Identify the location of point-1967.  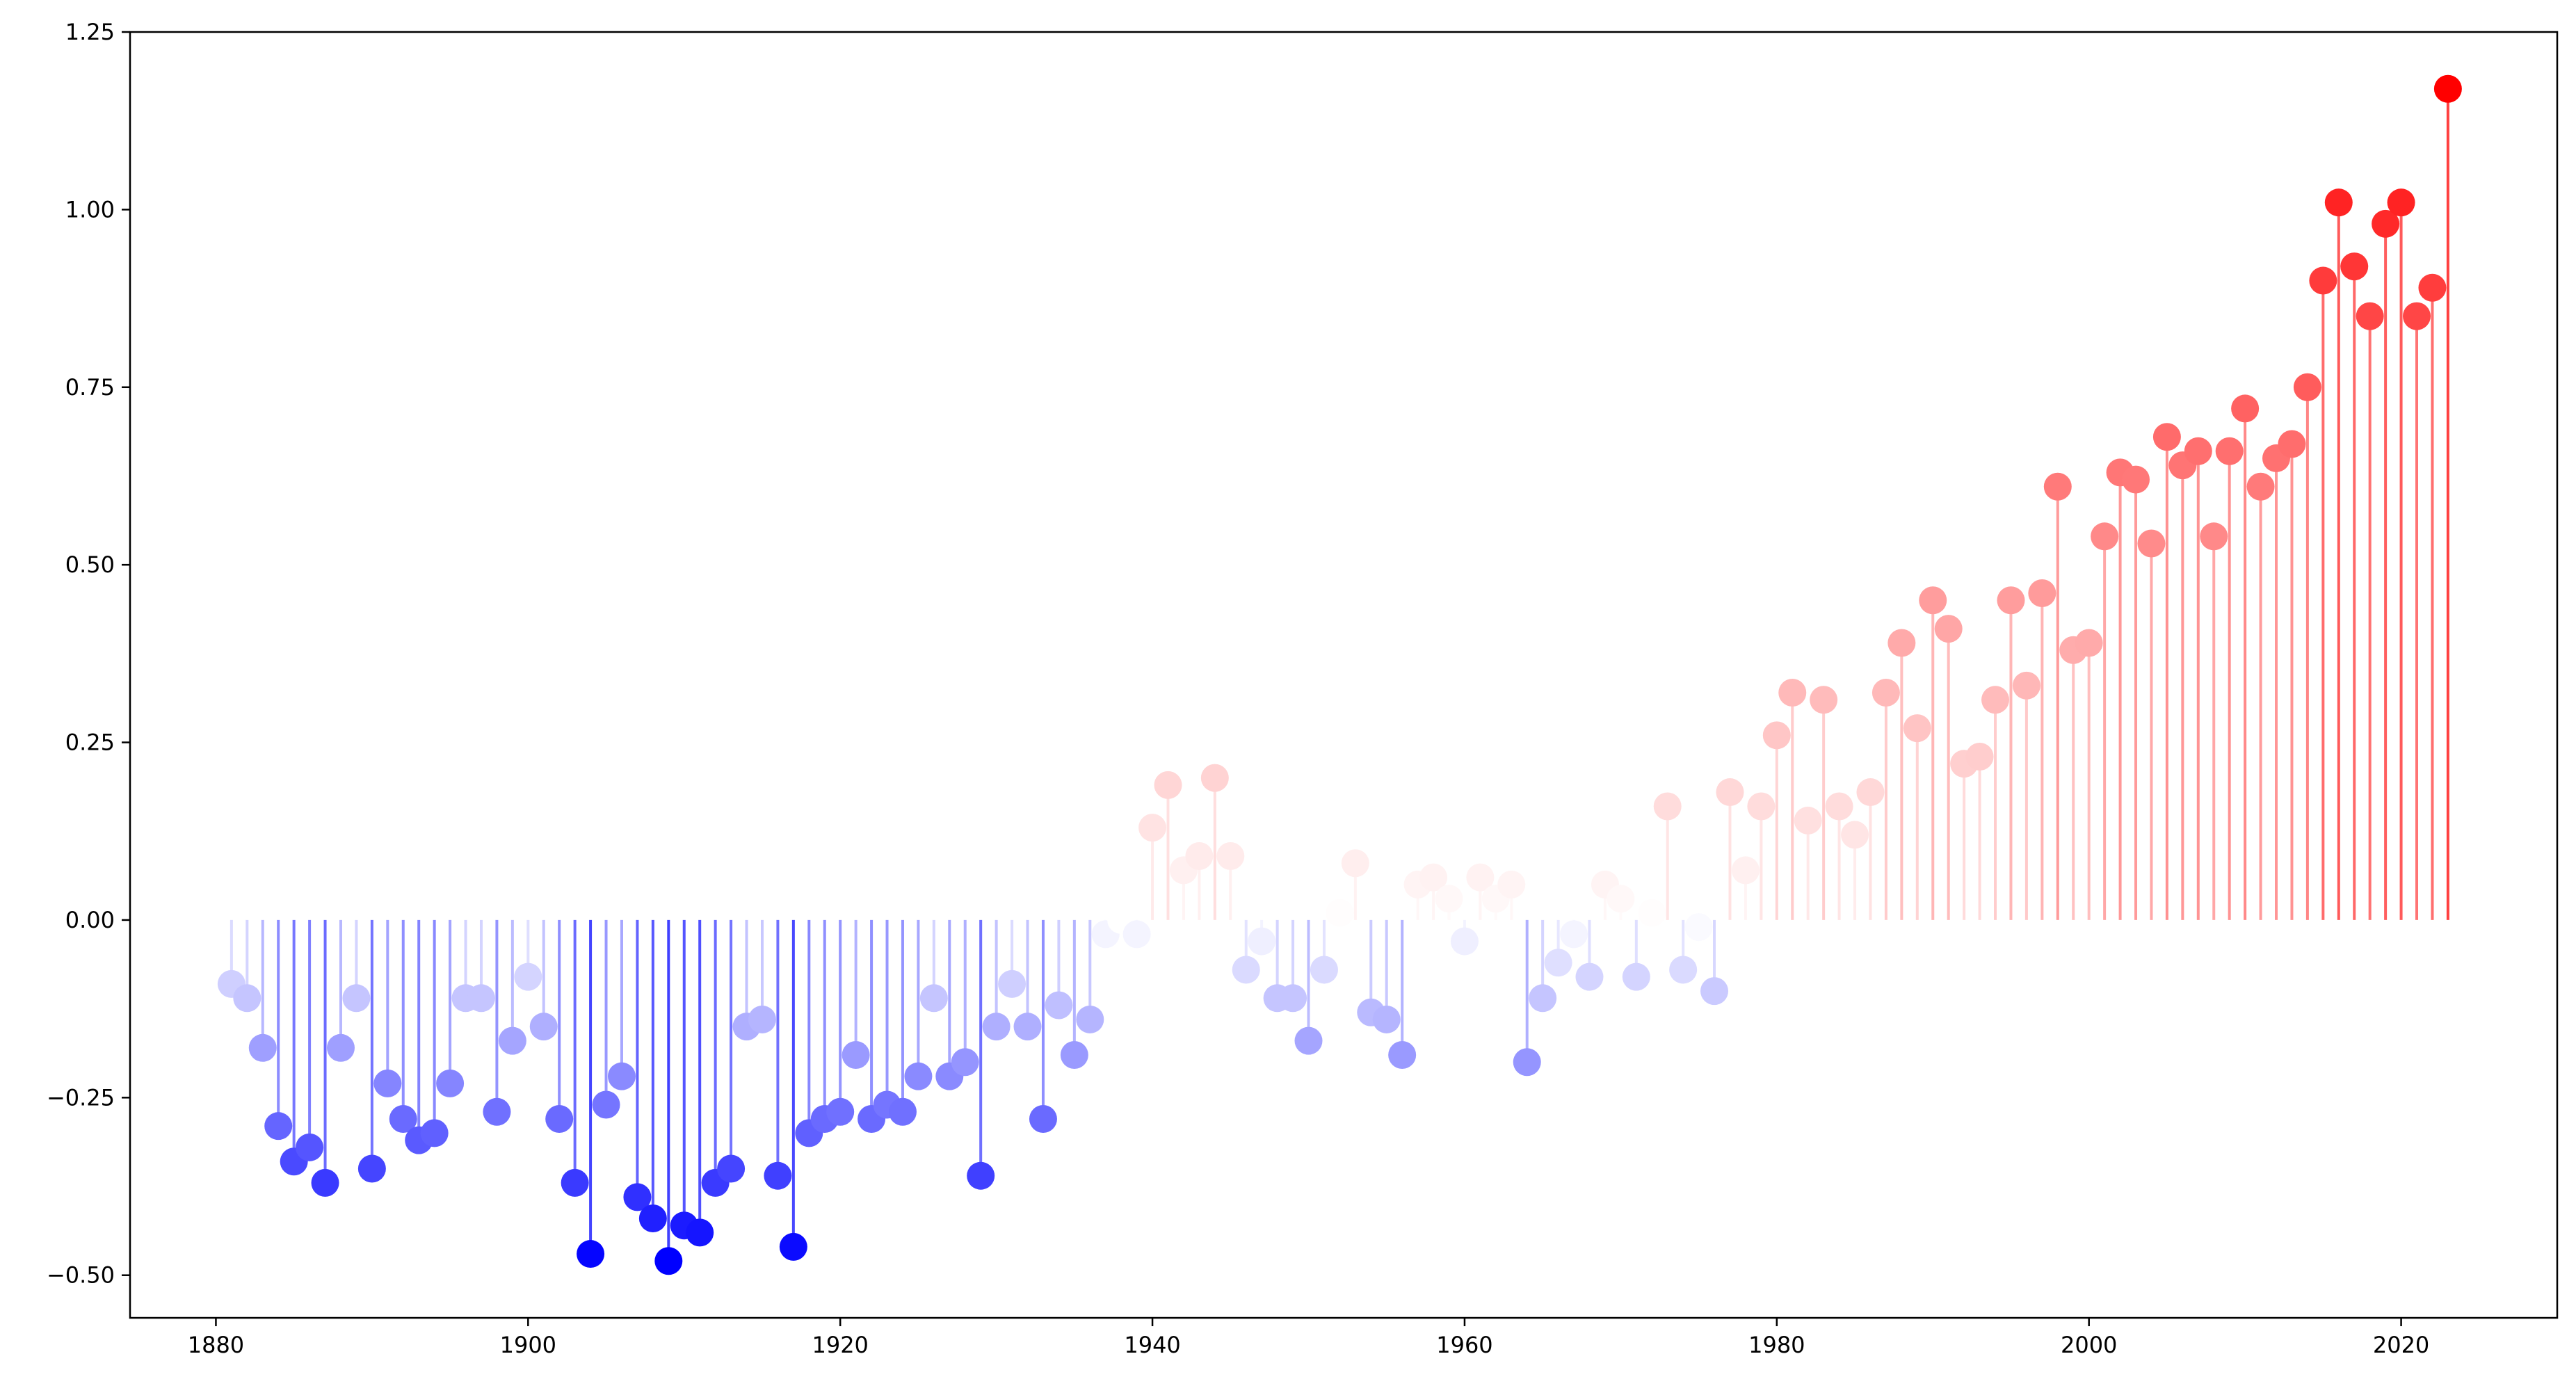
(1574, 934).